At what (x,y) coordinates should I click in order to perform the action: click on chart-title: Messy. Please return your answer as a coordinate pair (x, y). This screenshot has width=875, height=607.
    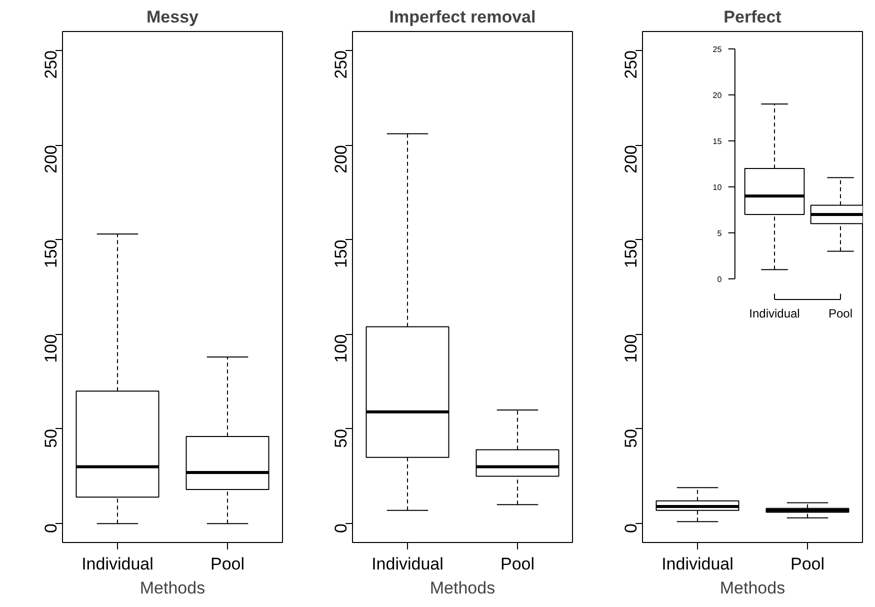
    Looking at the image, I should click on (173, 17).